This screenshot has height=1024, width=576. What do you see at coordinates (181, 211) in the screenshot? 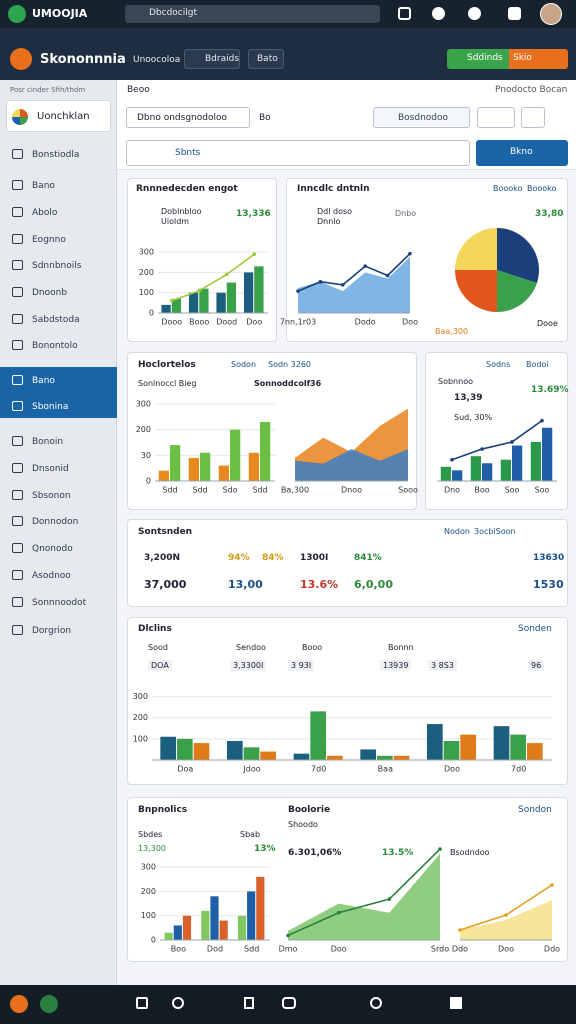
I see `legend: Doblnbloo` at bounding box center [181, 211].